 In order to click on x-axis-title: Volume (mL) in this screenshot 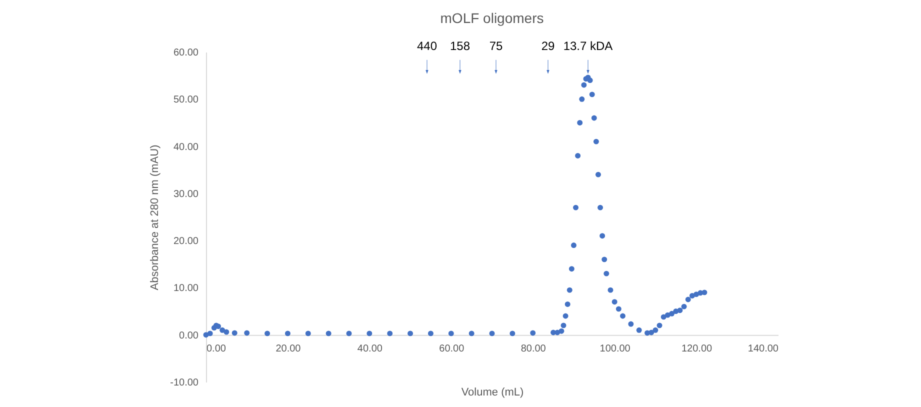, I will do `click(492, 392)`.